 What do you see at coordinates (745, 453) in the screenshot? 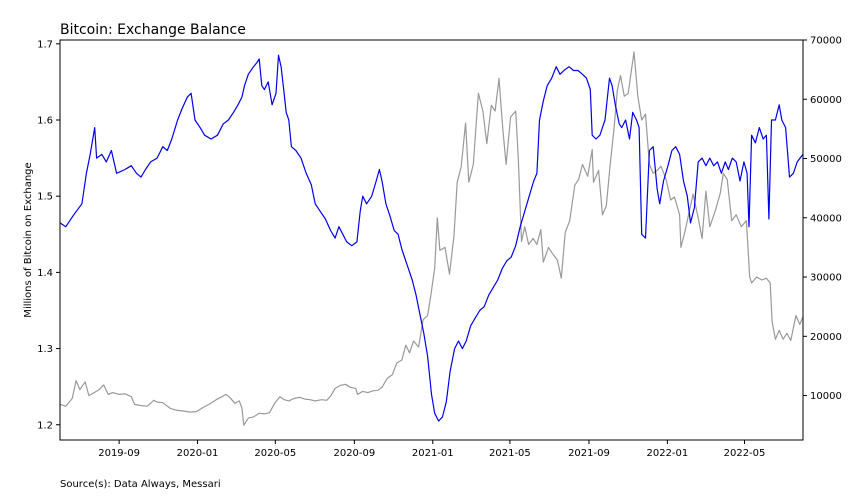
I see `x-tick-label: 2022-05` at bounding box center [745, 453].